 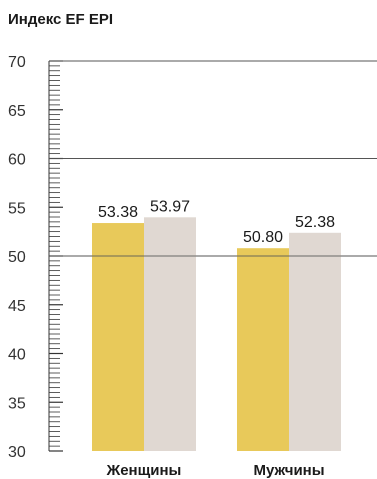 I want to click on y-tick-label-55: 55, so click(x=17, y=208).